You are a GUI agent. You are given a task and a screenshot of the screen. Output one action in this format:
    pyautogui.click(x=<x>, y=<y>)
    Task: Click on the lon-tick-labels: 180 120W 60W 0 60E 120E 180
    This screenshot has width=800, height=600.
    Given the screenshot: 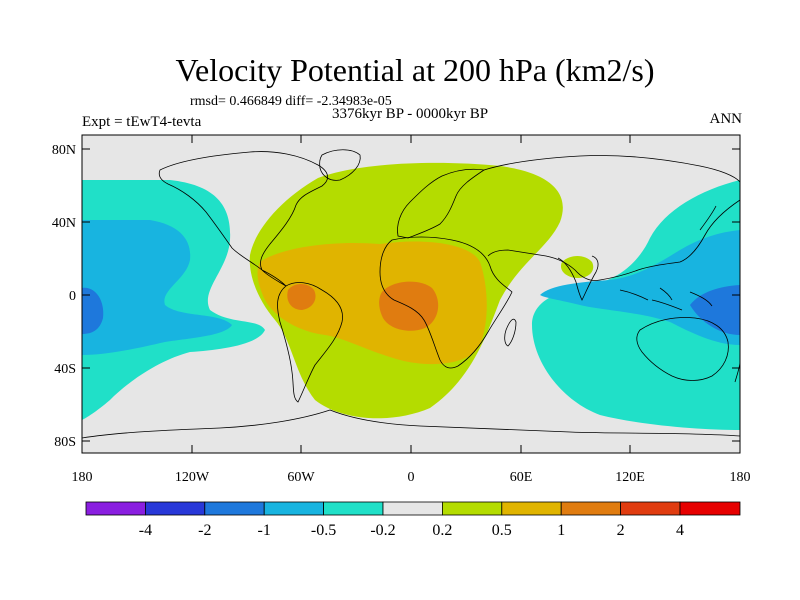 What is the action you would take?
    pyautogui.click(x=411, y=477)
    